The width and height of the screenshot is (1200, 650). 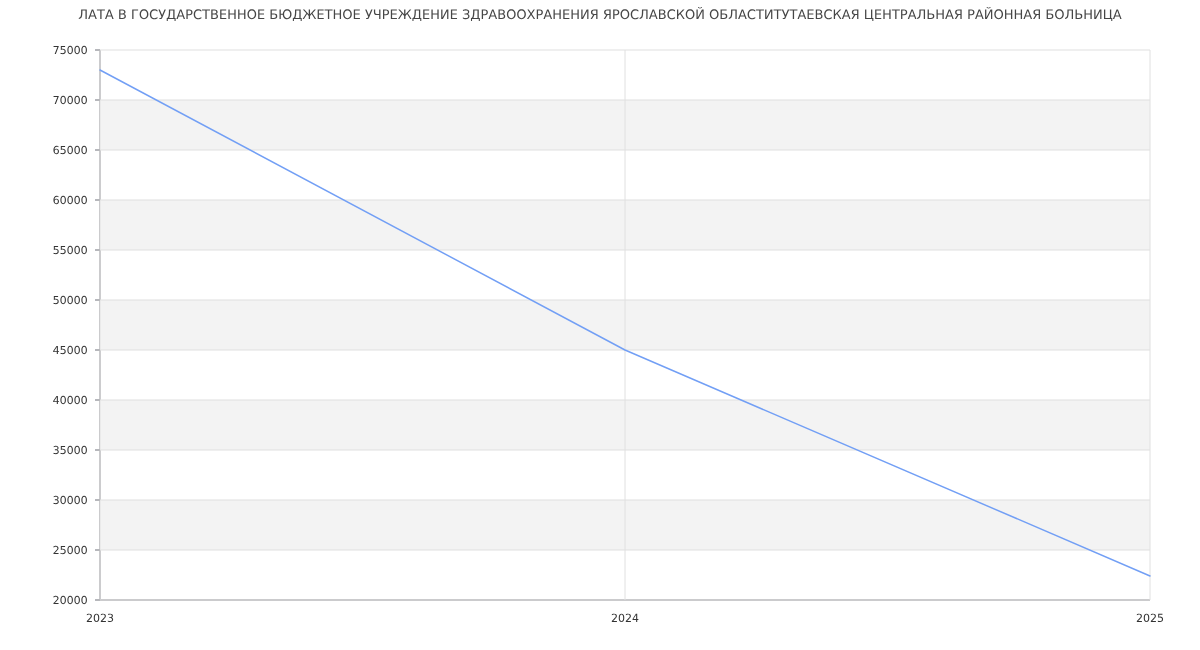 What do you see at coordinates (625, 618) in the screenshot?
I see `x-tick-label: 2024` at bounding box center [625, 618].